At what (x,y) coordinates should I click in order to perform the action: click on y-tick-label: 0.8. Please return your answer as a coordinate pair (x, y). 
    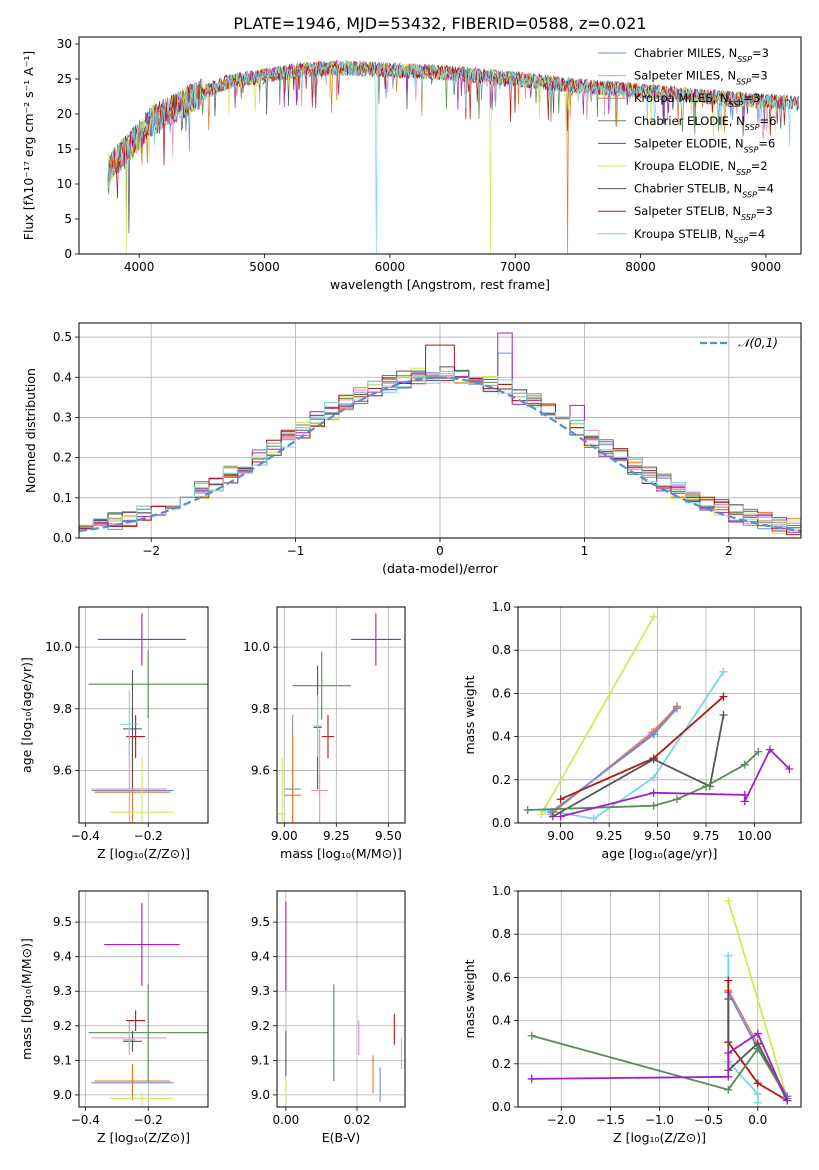
    Looking at the image, I should click on (501, 650).